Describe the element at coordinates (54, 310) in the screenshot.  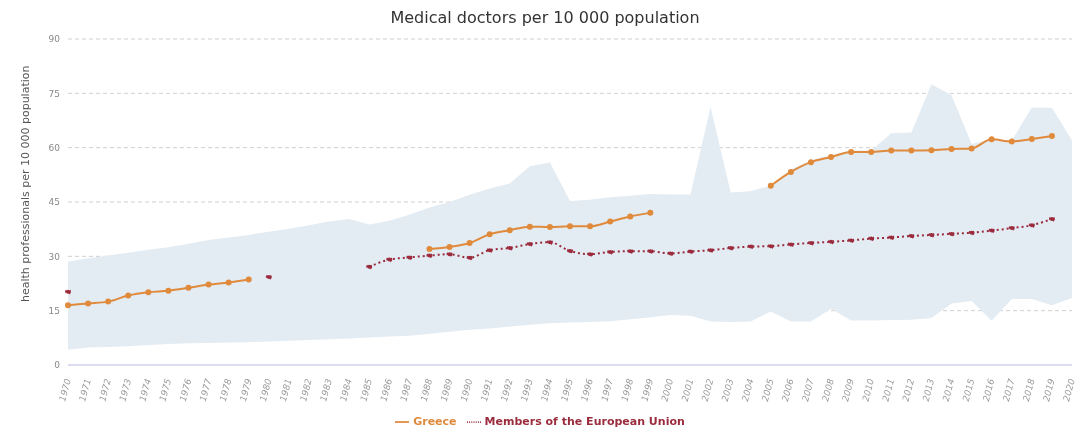
I see `y-tick-label: 15` at that location.